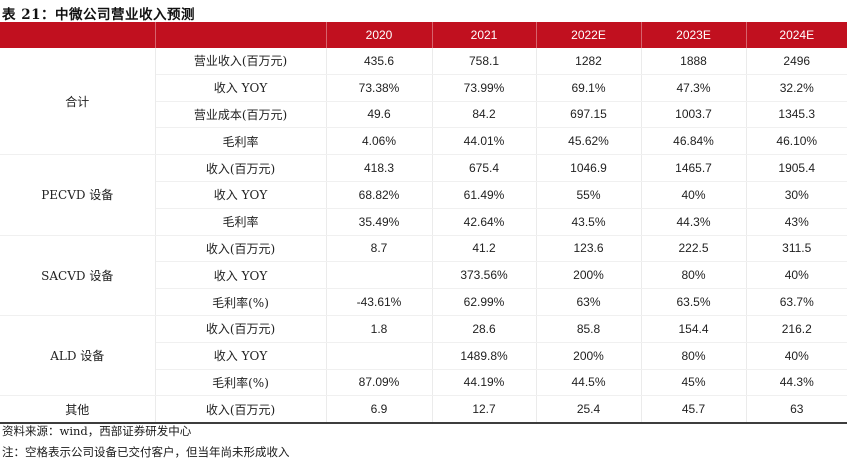  I want to click on value-cell: 73.38%, so click(379, 88).